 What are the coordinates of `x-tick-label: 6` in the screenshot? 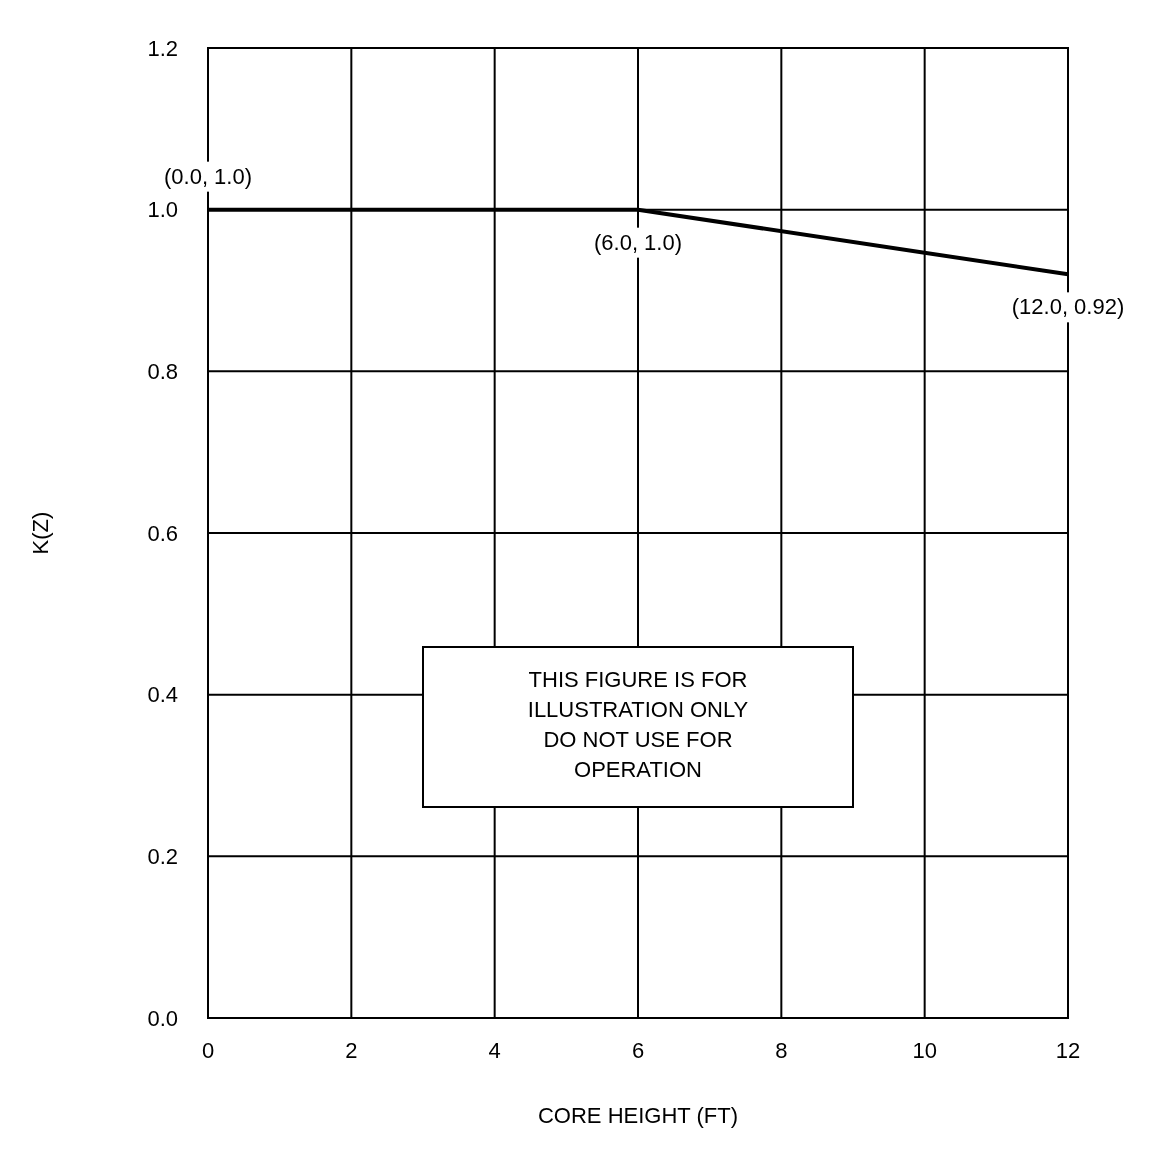 It's located at (638, 1050).